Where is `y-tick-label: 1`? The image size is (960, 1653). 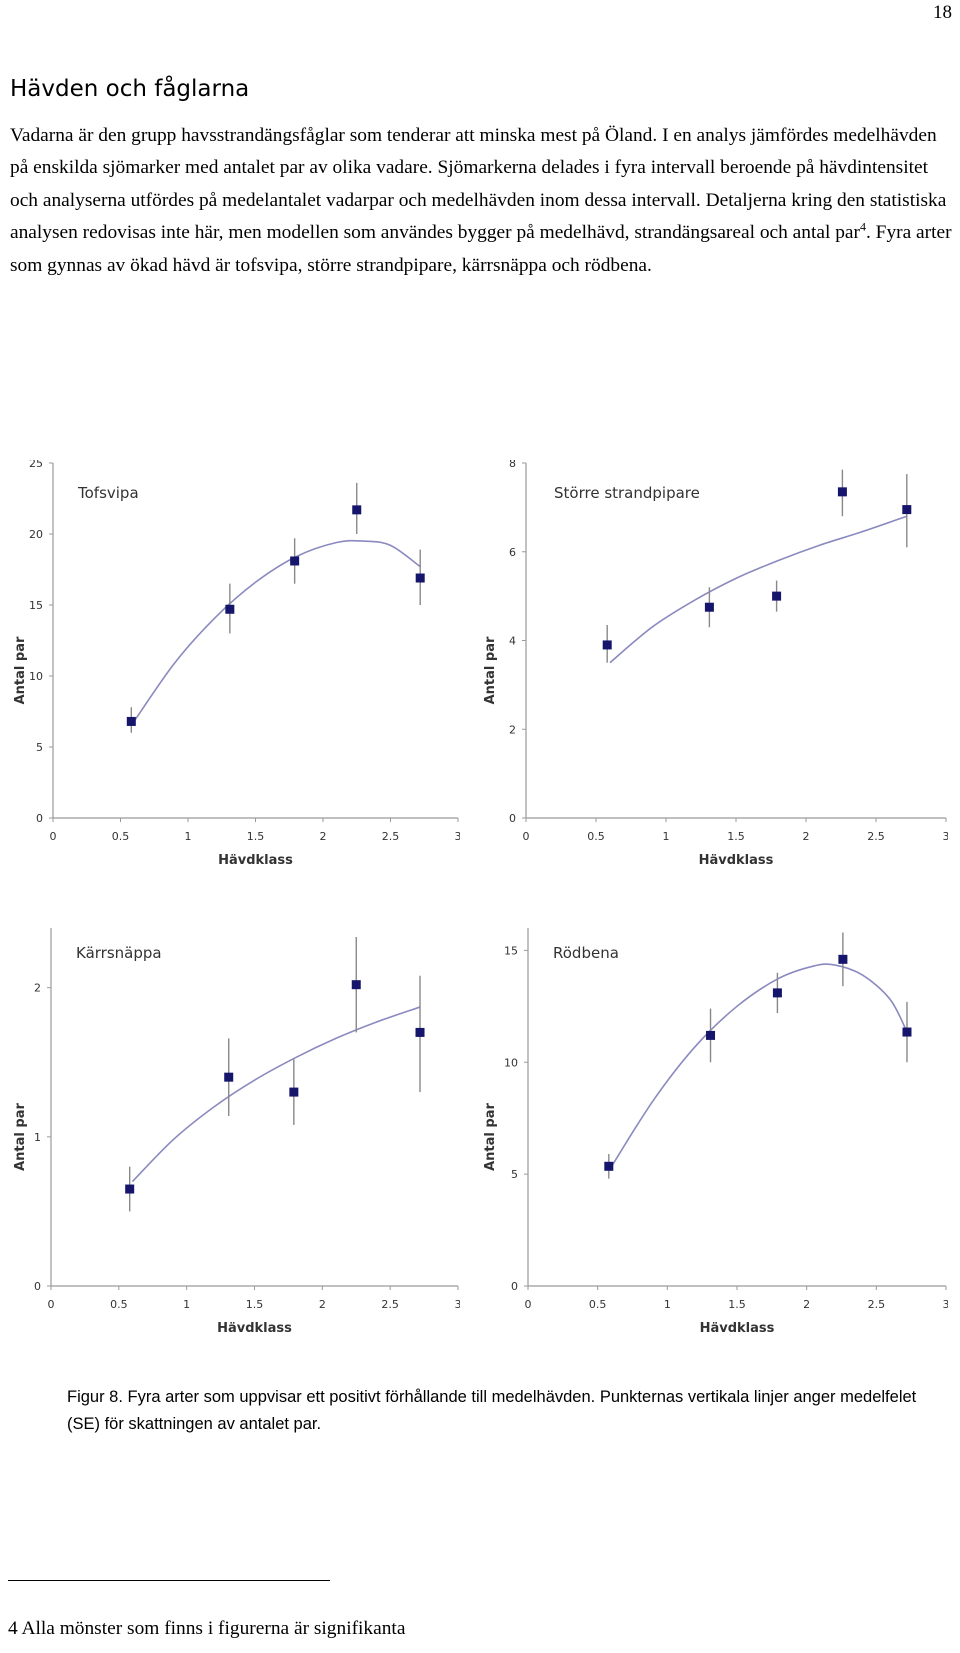
y-tick-label: 1 is located at coordinates (37, 1137).